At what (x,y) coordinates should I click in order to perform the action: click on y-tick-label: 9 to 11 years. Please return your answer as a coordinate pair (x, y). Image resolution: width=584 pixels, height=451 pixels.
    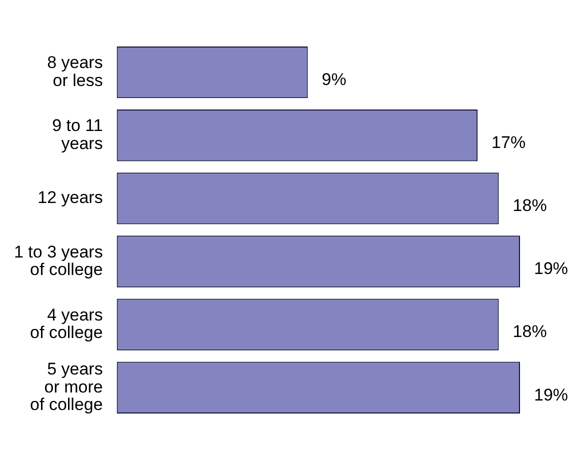
    Looking at the image, I should click on (77, 134).